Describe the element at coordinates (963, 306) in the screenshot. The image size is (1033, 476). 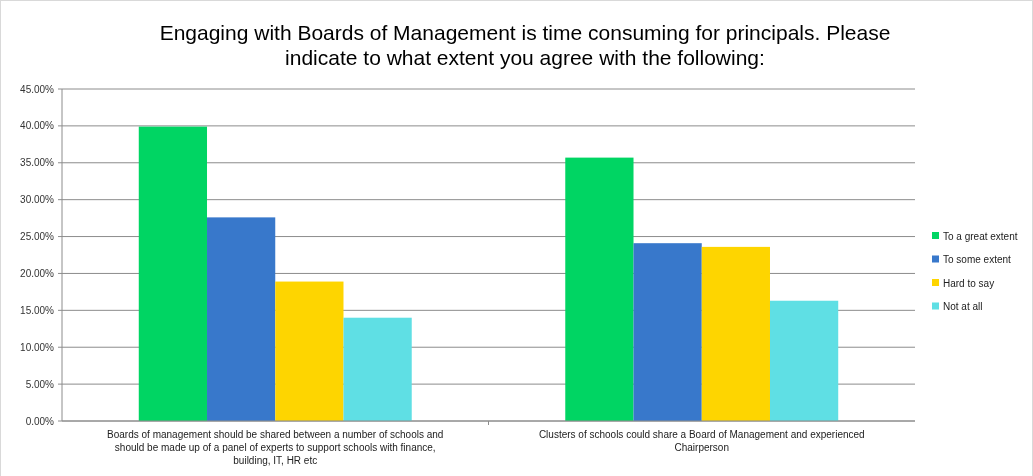
I see `legend-label: Not at all` at that location.